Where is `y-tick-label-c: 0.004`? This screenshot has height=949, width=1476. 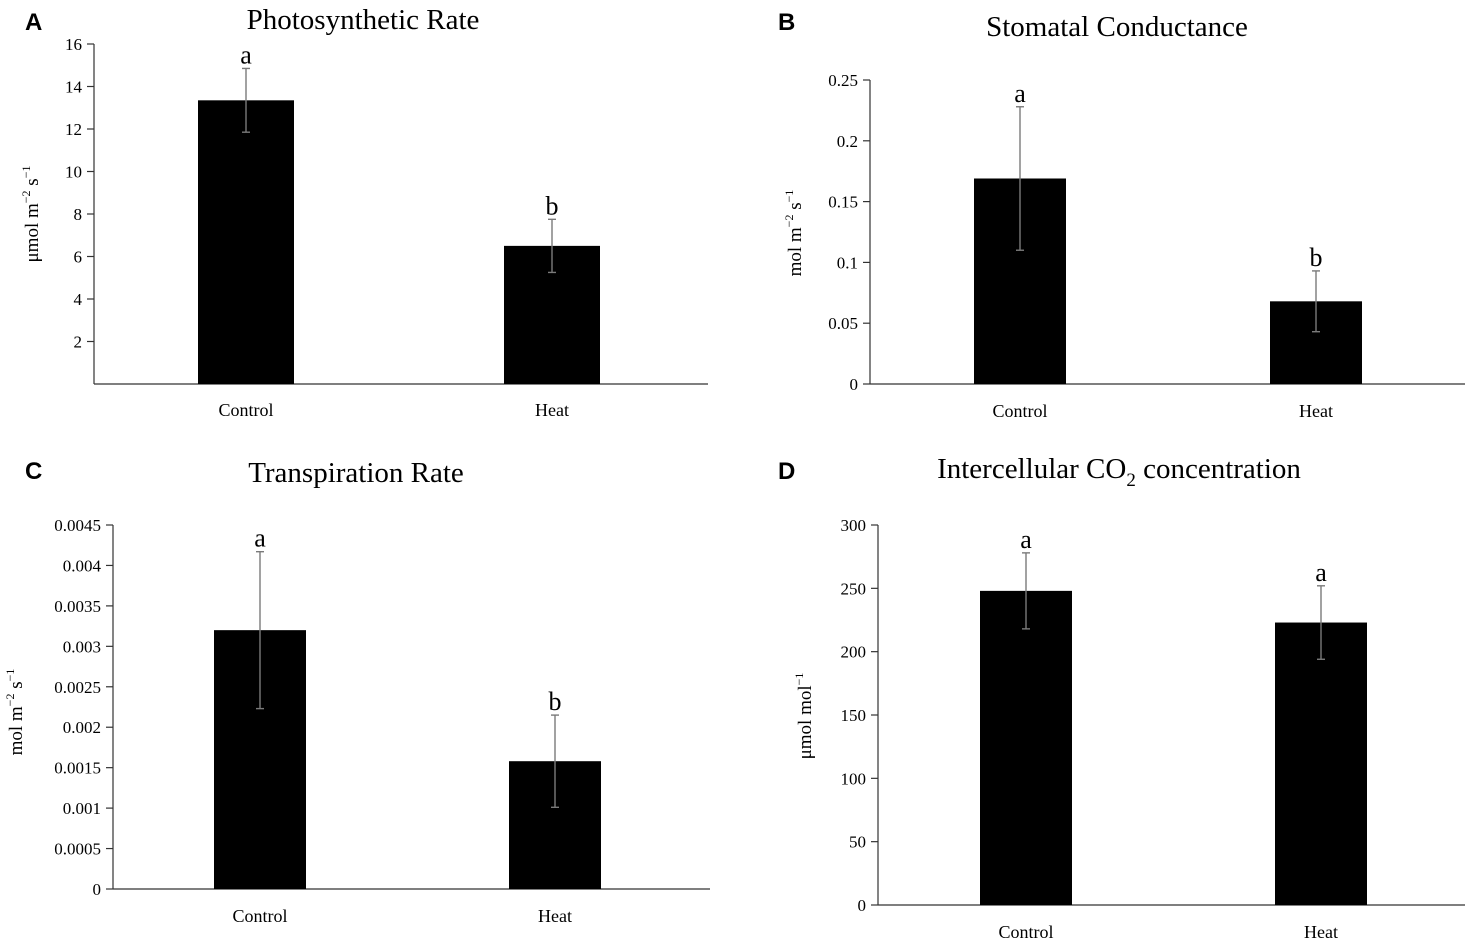
y-tick-label-c: 0.004 is located at coordinates (82, 565).